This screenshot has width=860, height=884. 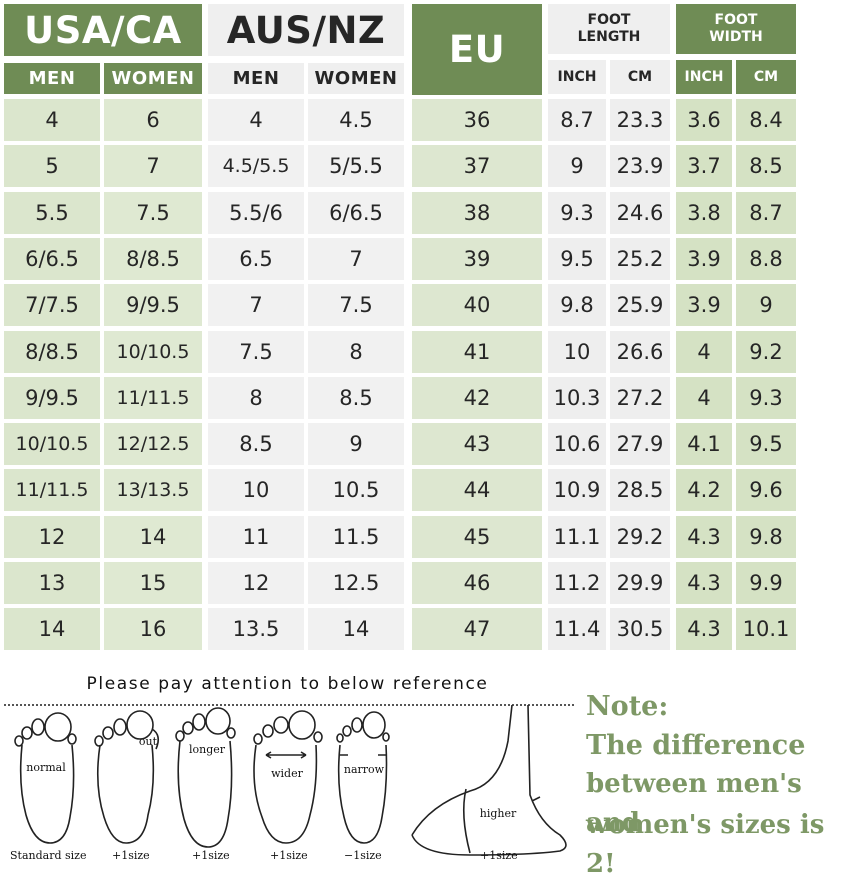 What do you see at coordinates (256, 351) in the screenshot?
I see `cell-aus-men: 7.5` at bounding box center [256, 351].